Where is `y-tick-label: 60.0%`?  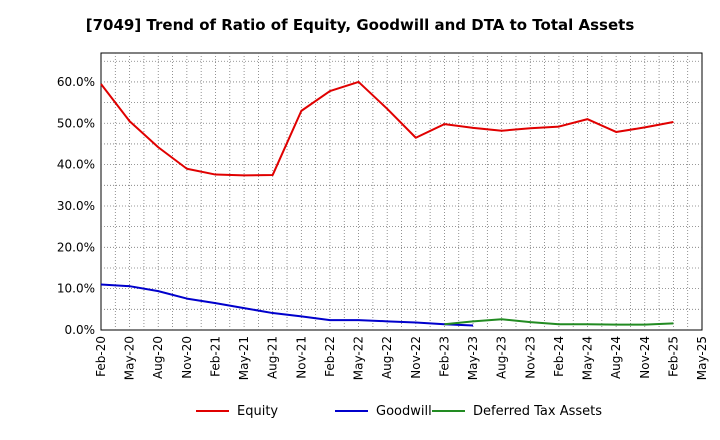 y-tick-label: 60.0% is located at coordinates (76, 82).